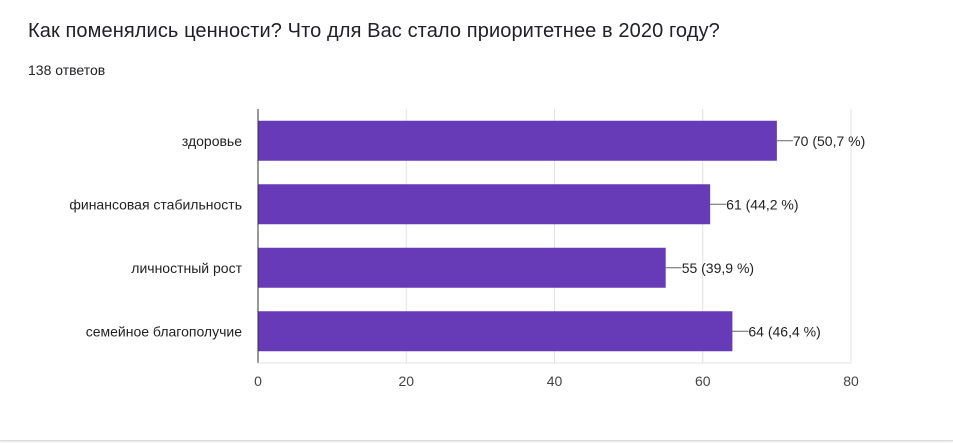  Describe the element at coordinates (555, 381) in the screenshot. I see `x-tick-label: 40` at that location.